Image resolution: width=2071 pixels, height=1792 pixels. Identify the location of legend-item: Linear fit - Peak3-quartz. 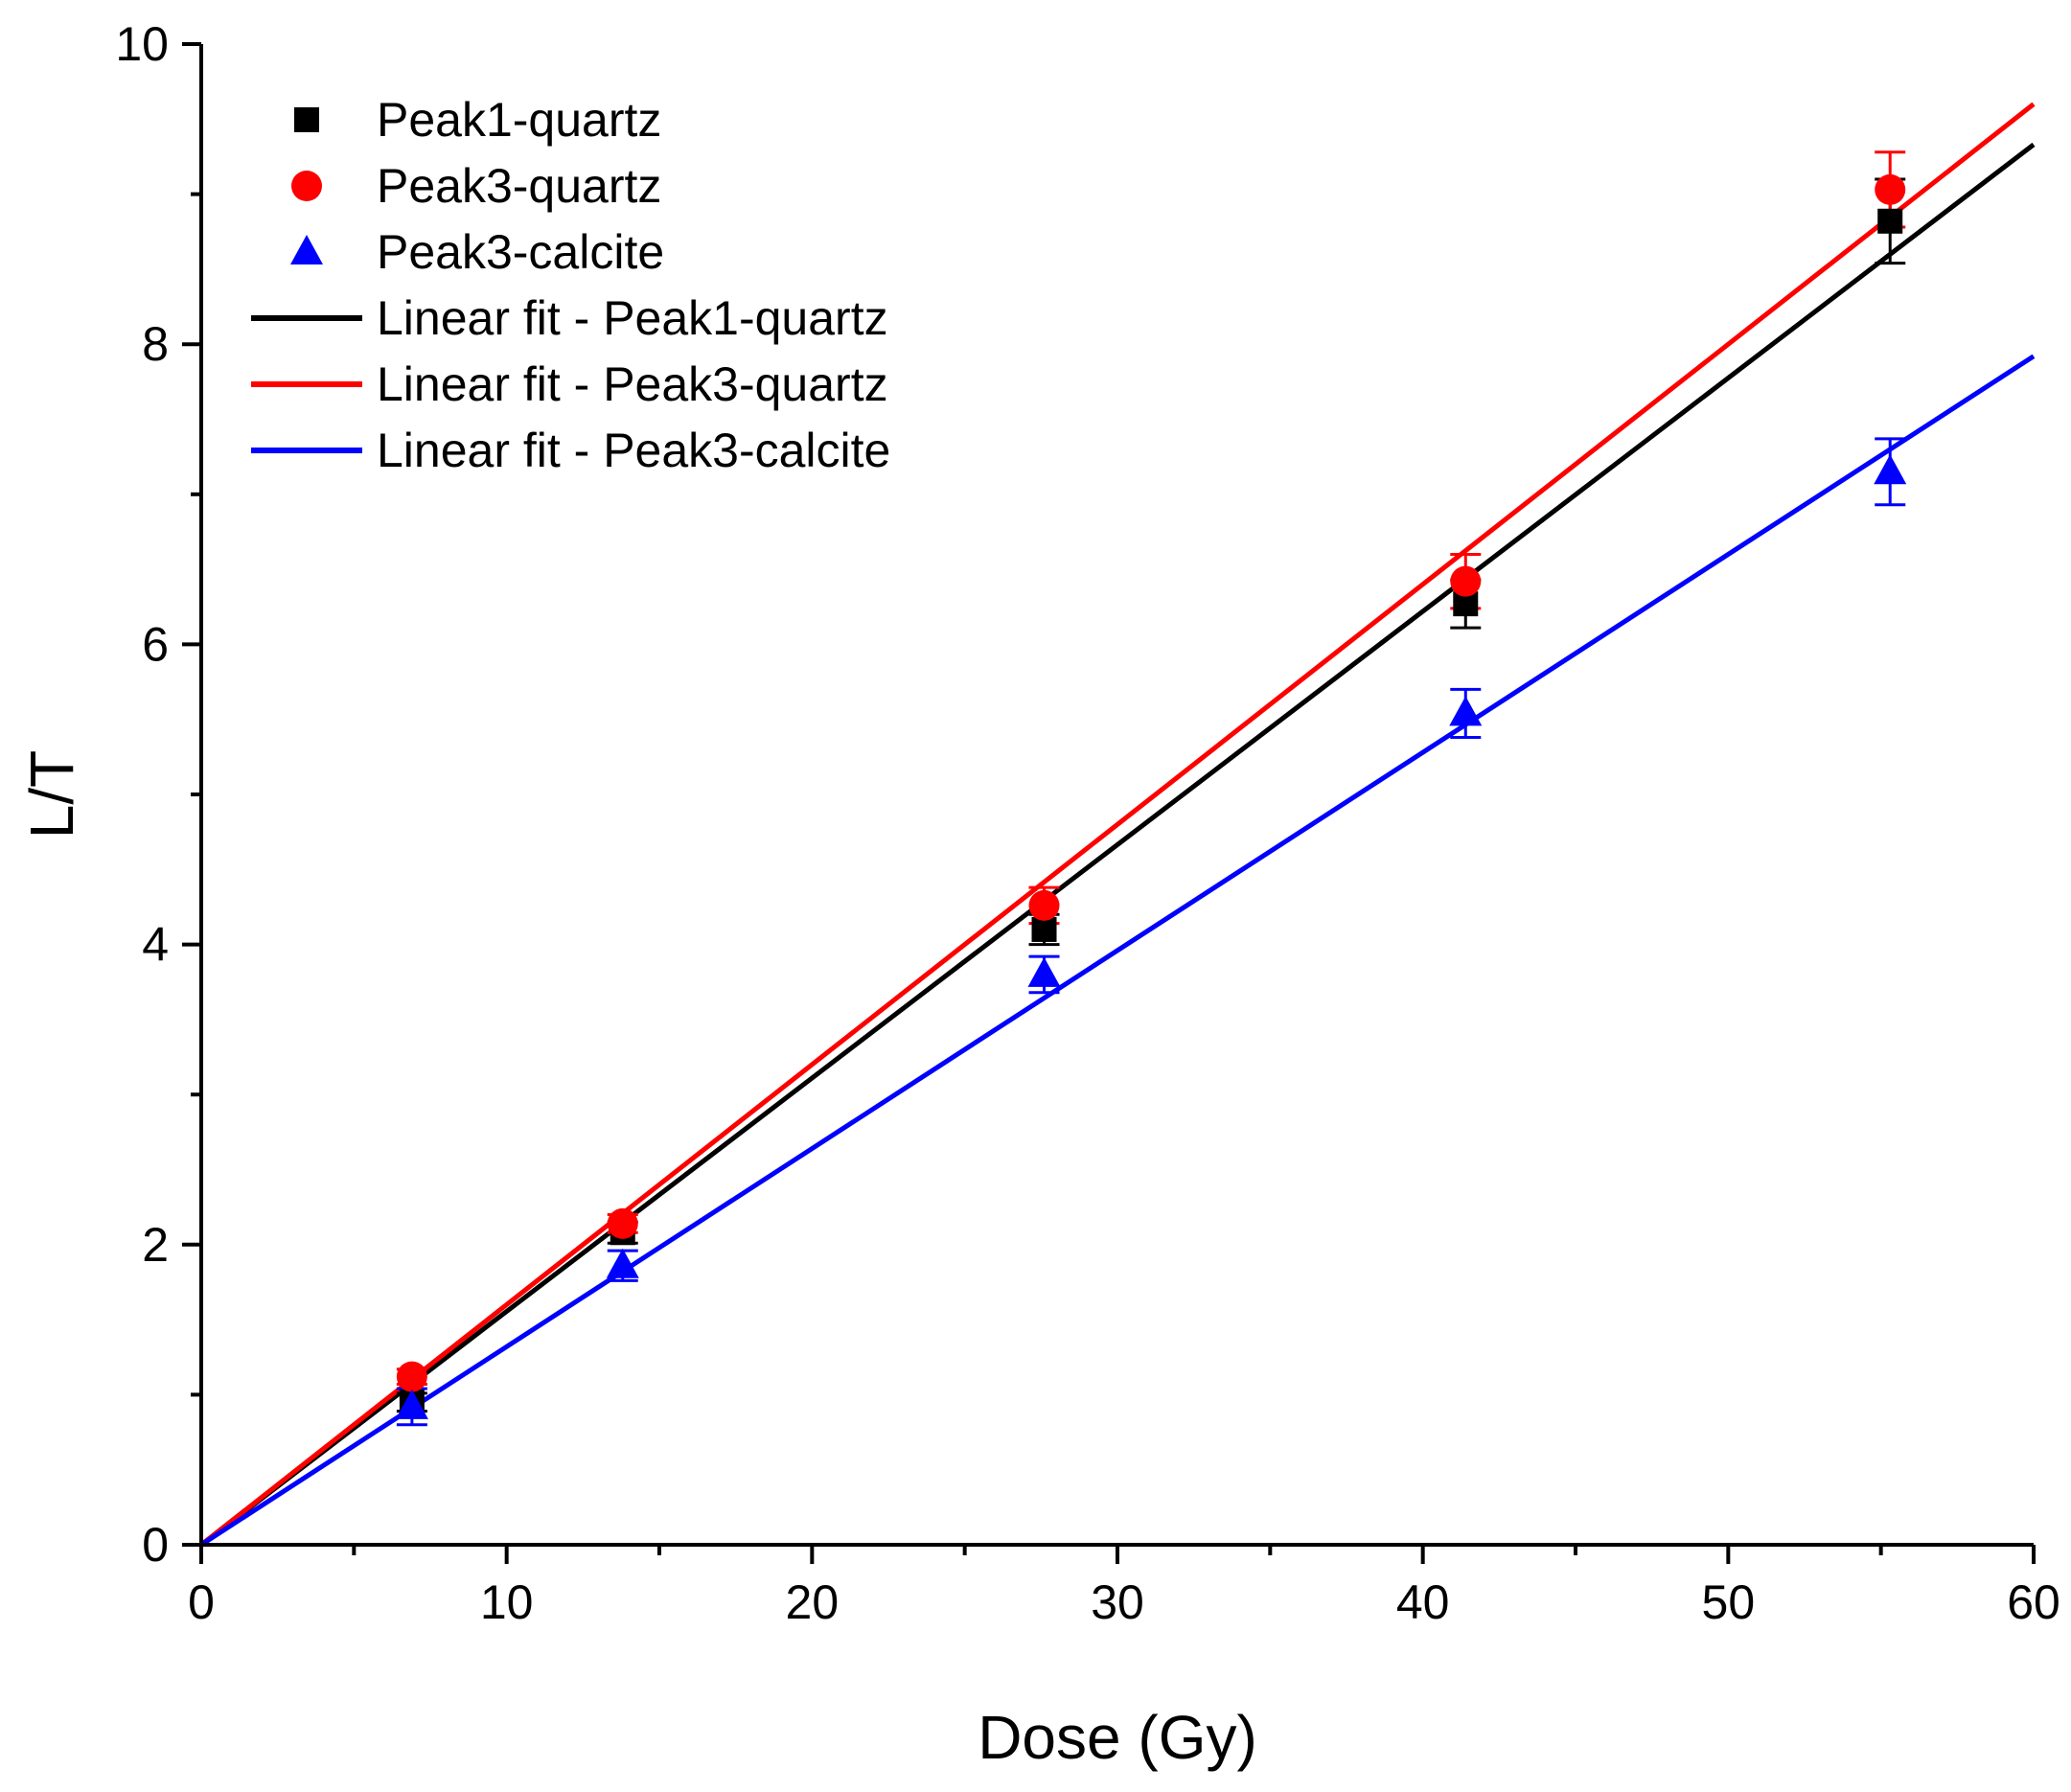
(569, 384).